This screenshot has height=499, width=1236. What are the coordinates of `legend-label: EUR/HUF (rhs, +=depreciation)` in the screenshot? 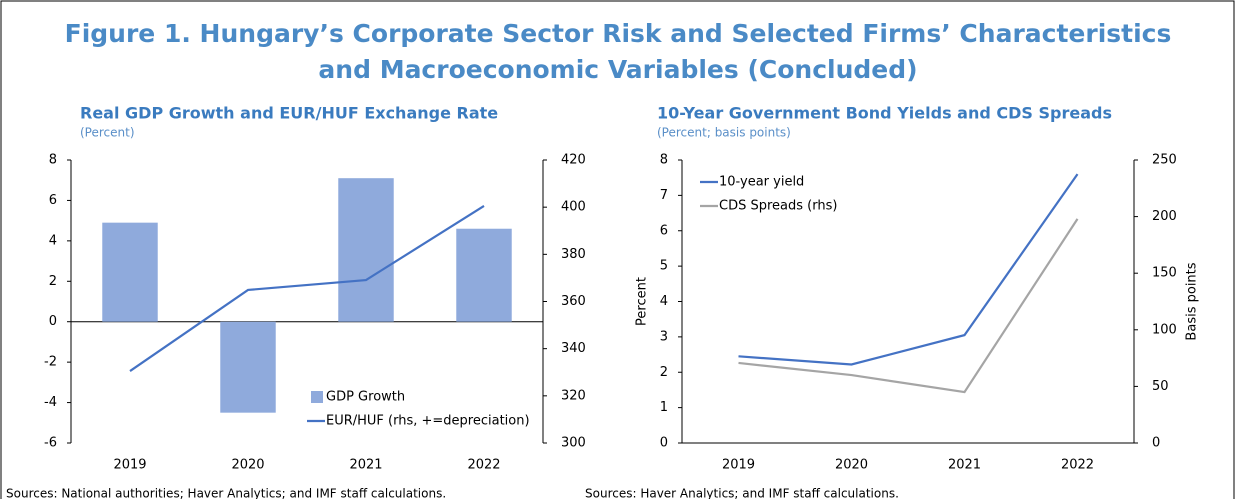 It's located at (428, 421).